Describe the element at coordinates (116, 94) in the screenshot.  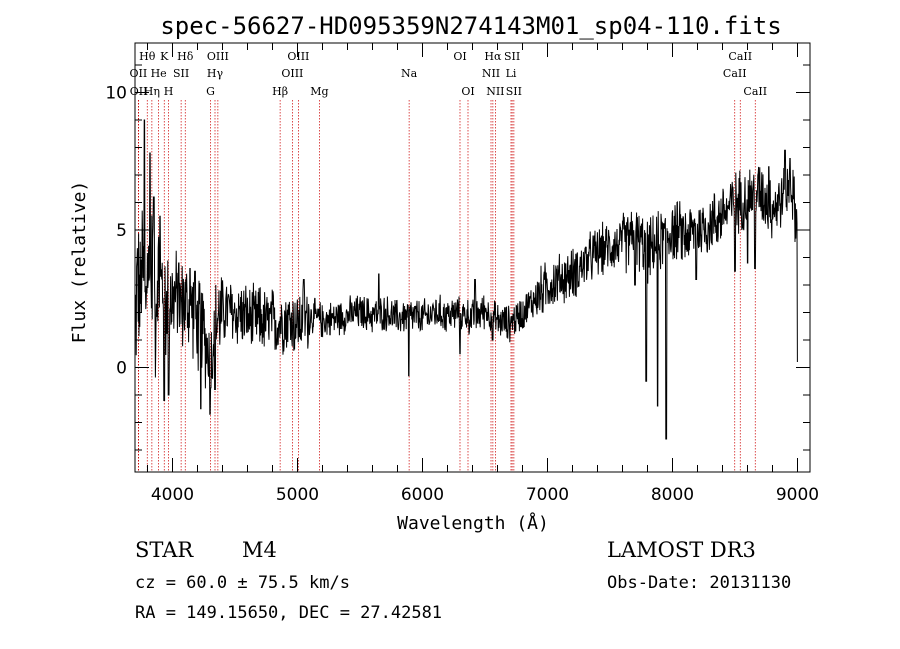
I see `y-tick-label: 10` at that location.